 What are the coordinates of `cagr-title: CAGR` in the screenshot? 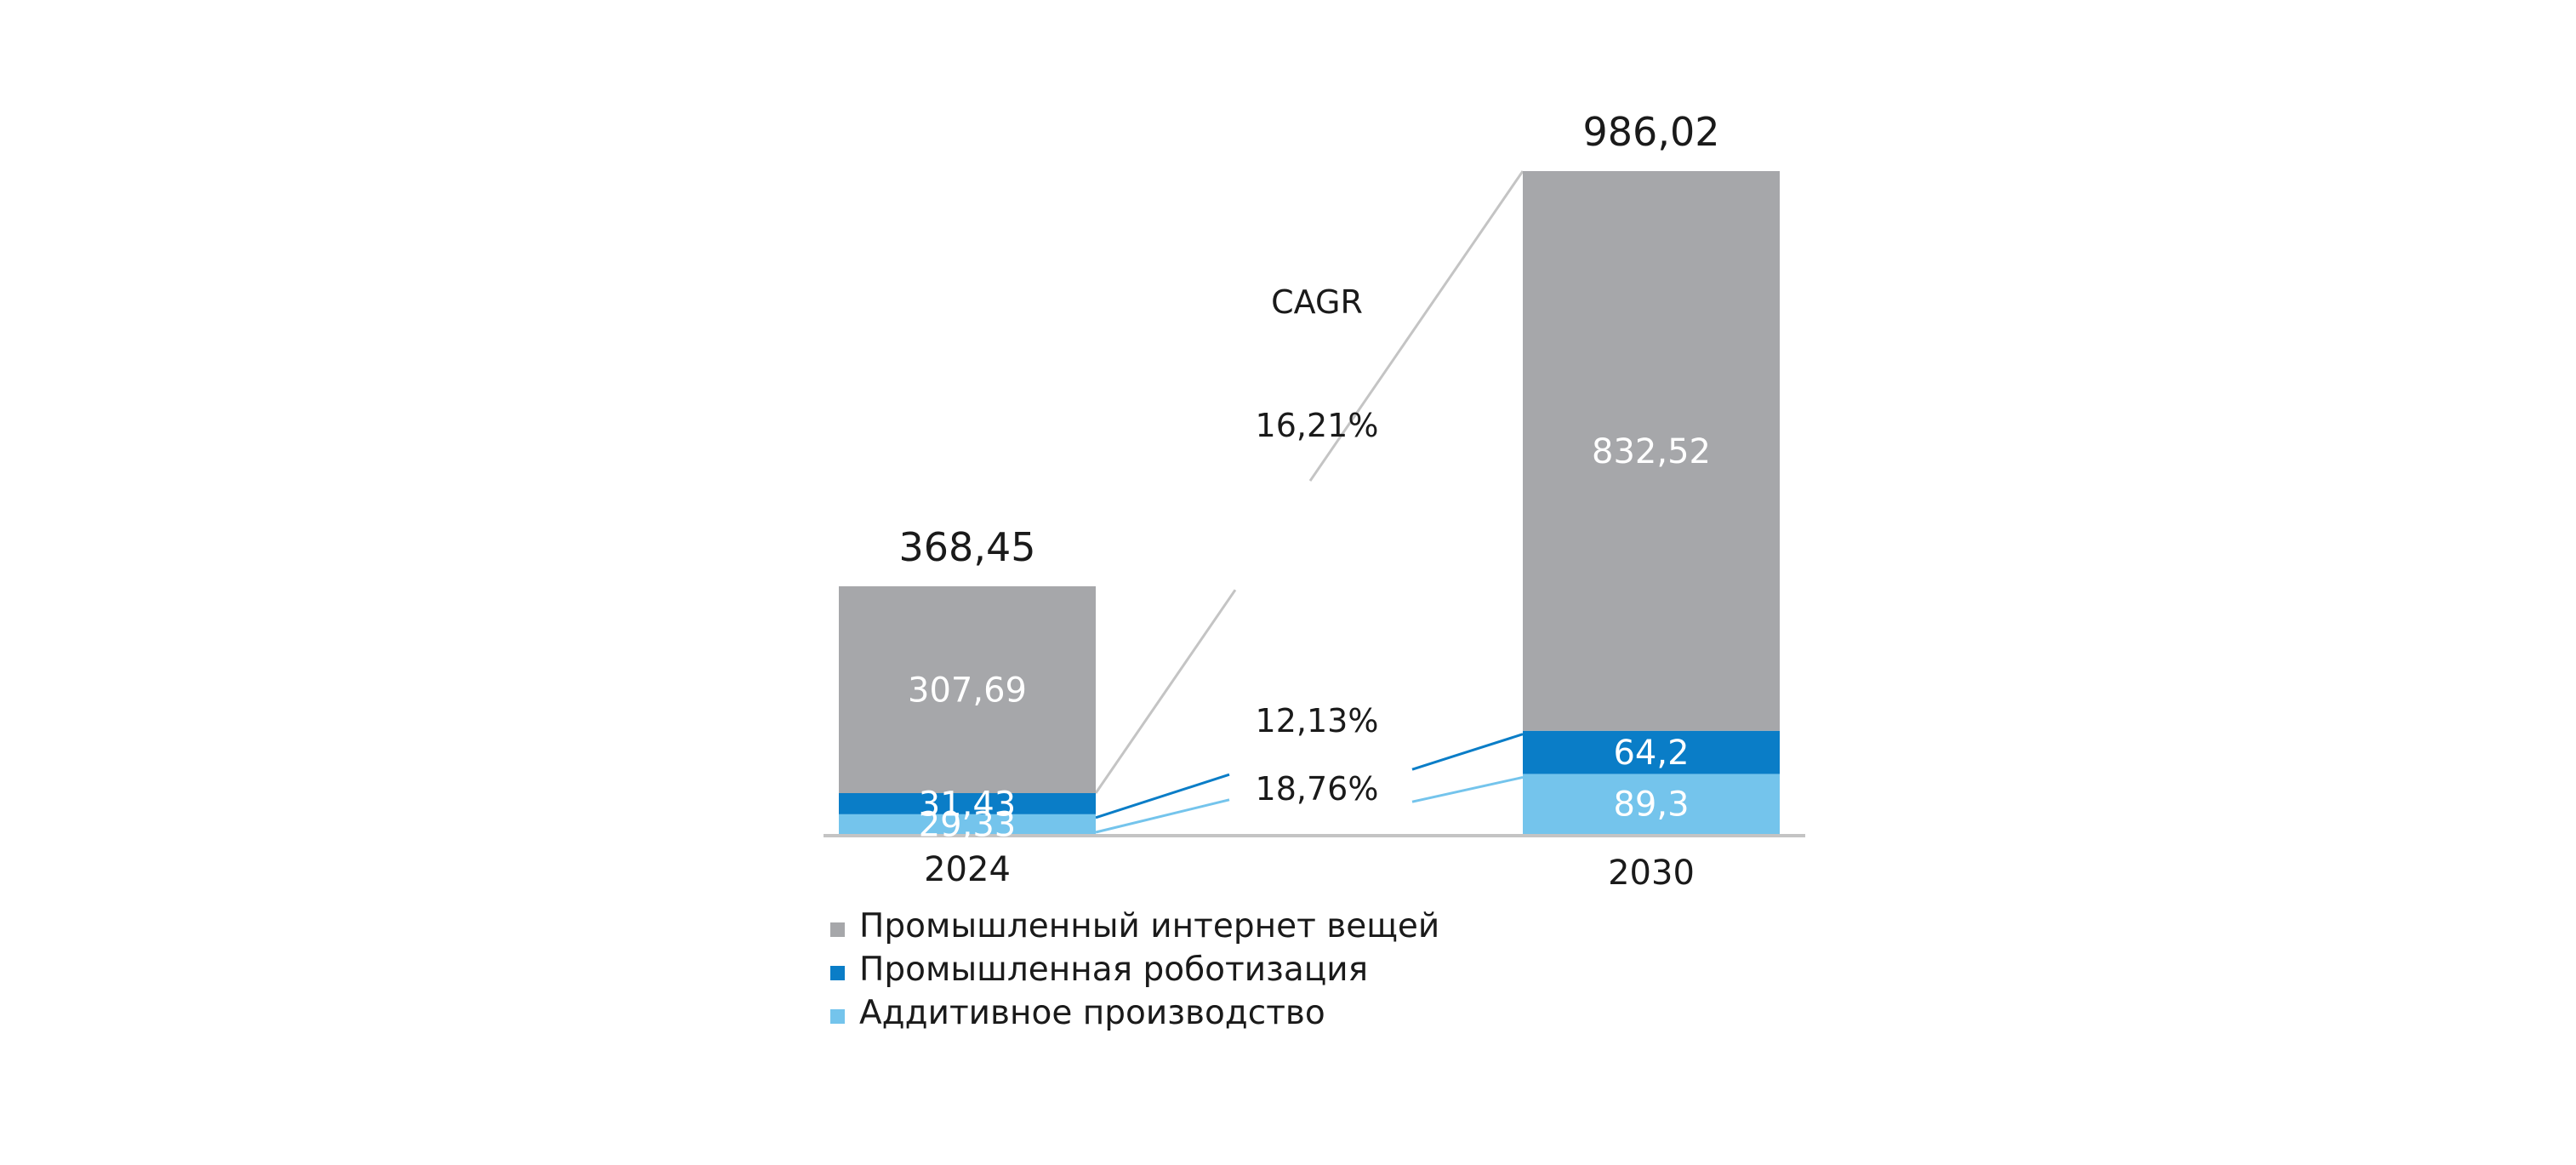 It's located at (1317, 302).